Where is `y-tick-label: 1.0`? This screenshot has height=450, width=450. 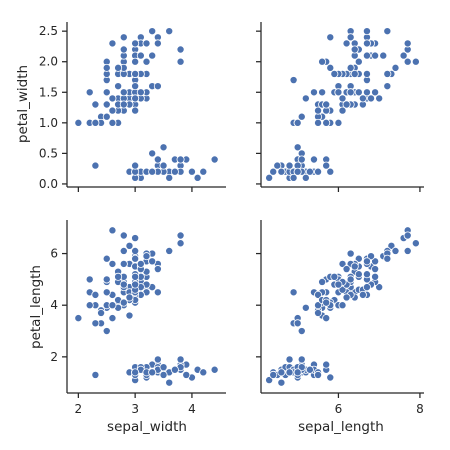
y-tick-label: 1.0 is located at coordinates (48, 123).